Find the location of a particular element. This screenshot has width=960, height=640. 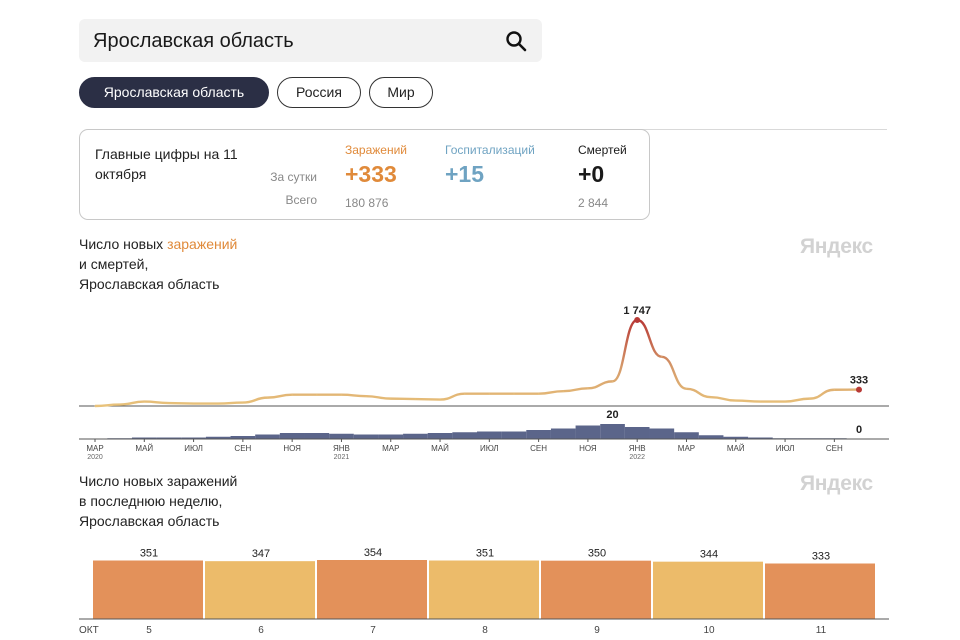

key-figures-title: Главные цифры на 11 октября is located at coordinates (166, 164).